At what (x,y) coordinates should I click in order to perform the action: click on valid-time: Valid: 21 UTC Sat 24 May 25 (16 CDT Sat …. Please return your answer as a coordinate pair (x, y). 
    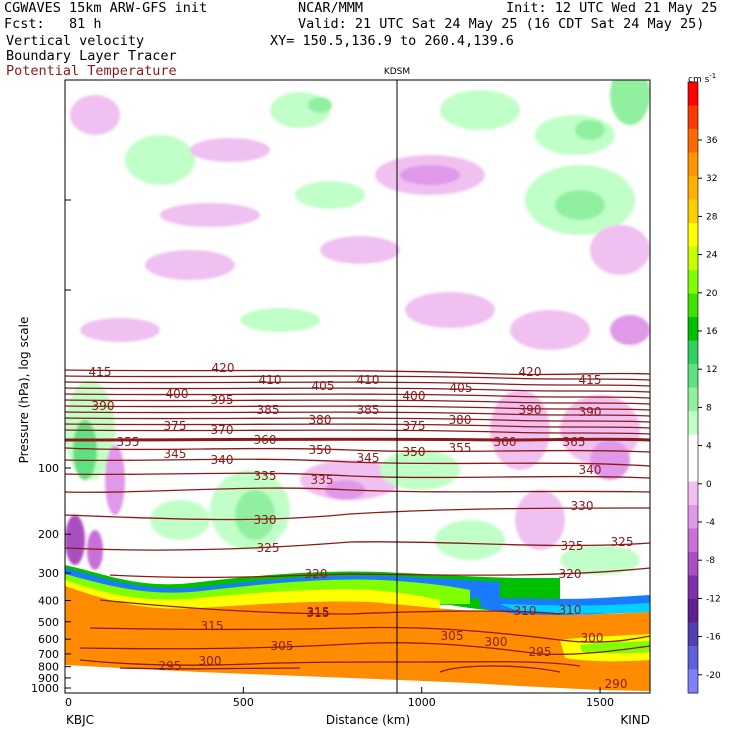
    Looking at the image, I should click on (501, 24).